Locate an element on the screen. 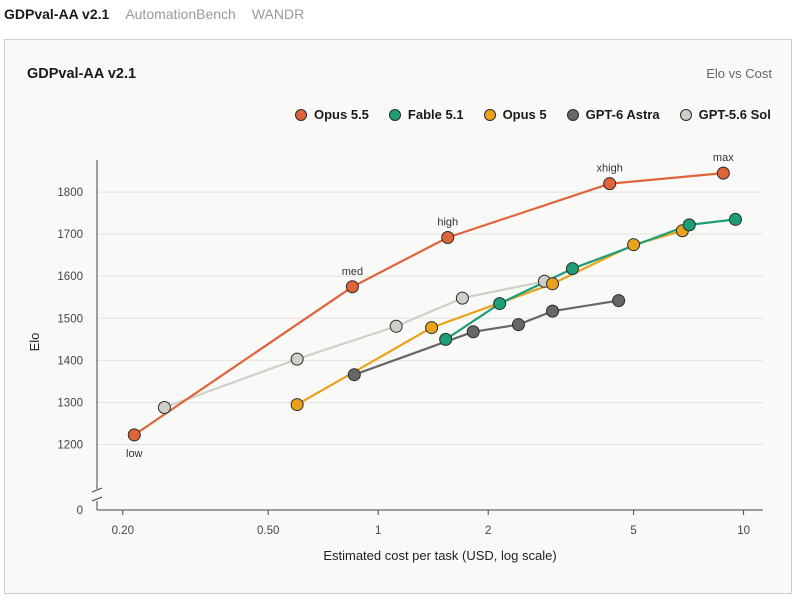 This screenshot has width=798, height=600. x-tick-label: 2 is located at coordinates (488, 531).